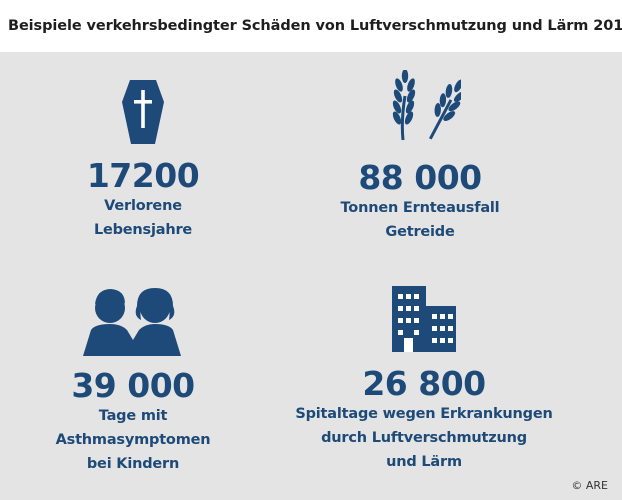 This screenshot has height=500, width=622. I want to click on stat-label: Verlorene Lebensjahre, so click(146, 218).